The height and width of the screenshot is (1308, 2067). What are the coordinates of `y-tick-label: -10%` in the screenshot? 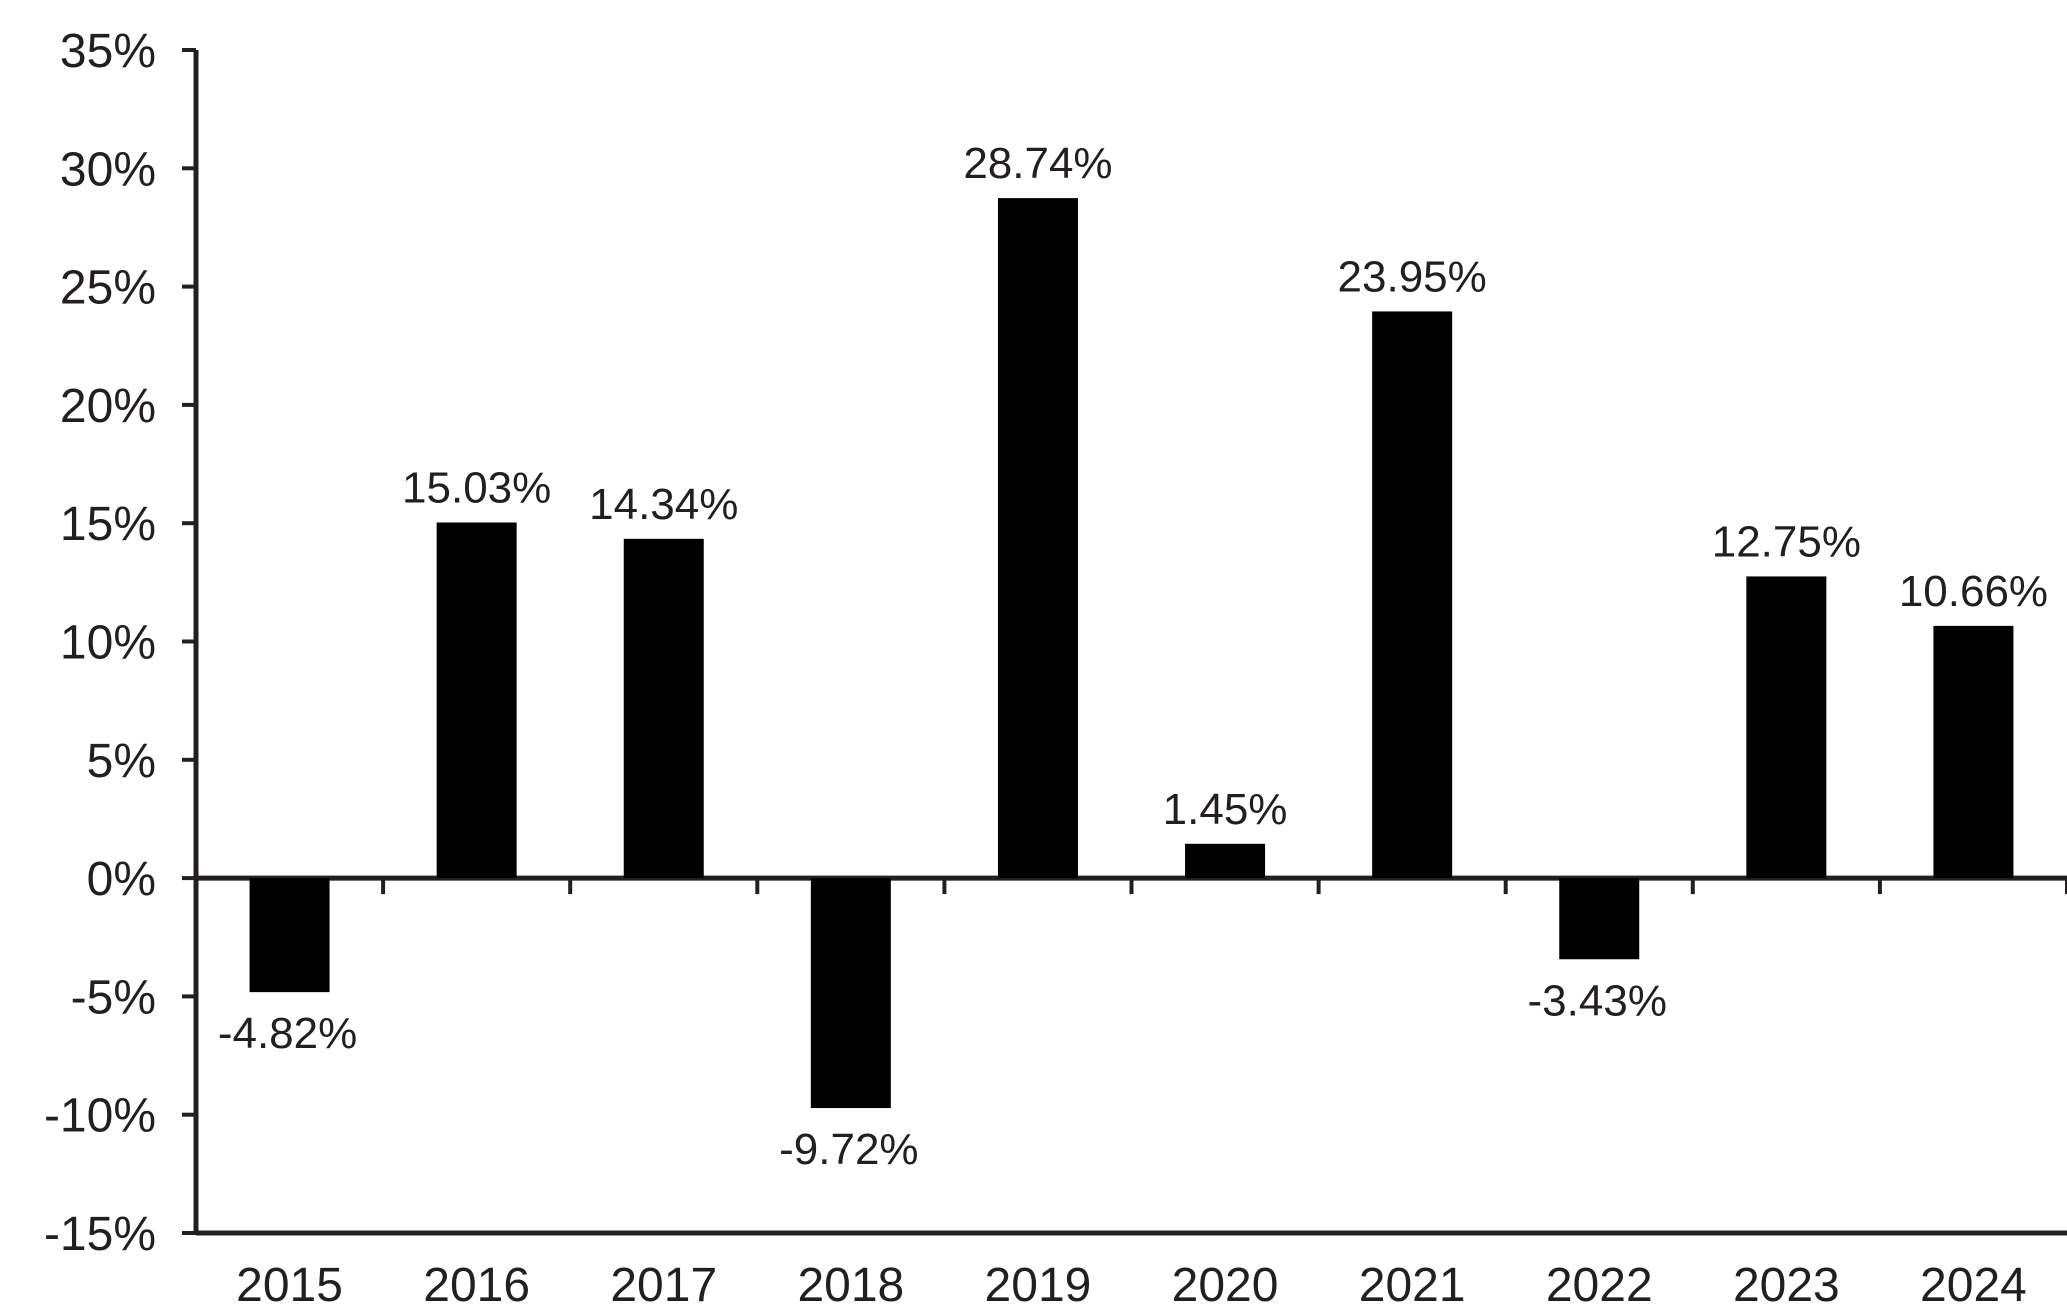 It's located at (100, 1116).